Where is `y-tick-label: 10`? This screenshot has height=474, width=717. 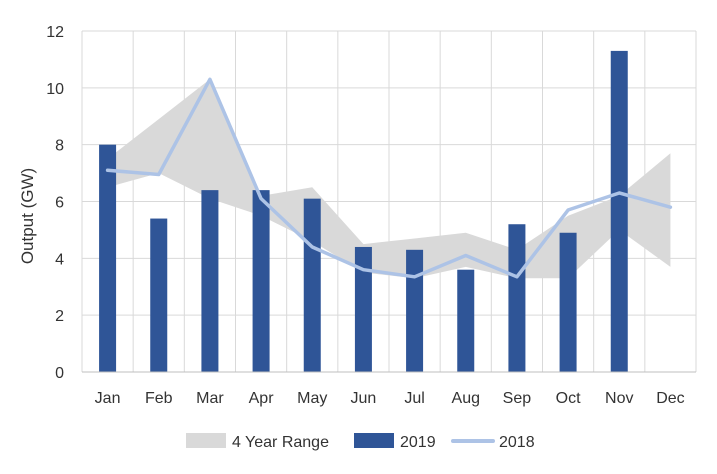
y-tick-label: 10 is located at coordinates (55, 89).